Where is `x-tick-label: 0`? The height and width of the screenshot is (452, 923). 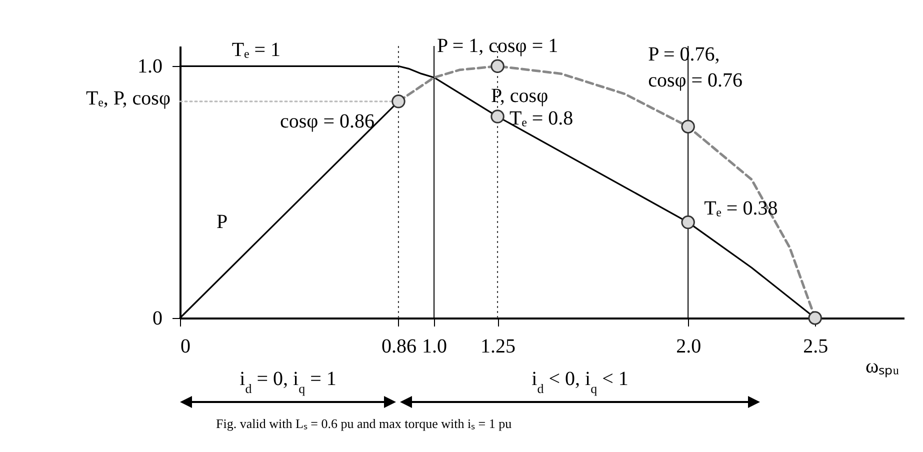
x-tick-label: 0 is located at coordinates (185, 347).